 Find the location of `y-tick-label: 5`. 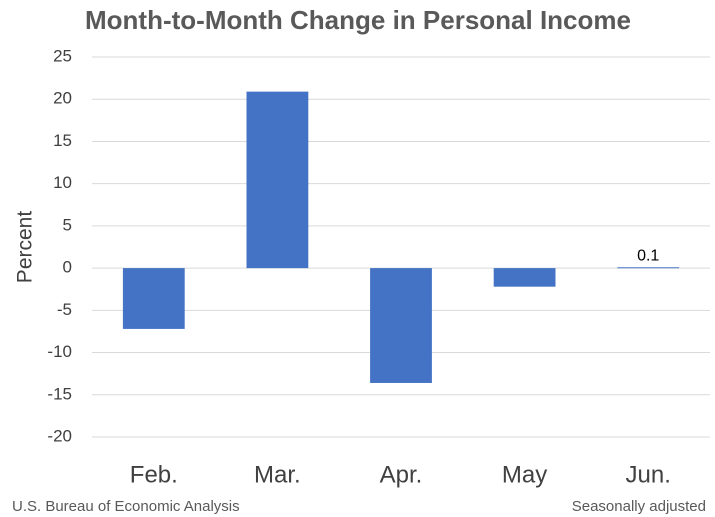

y-tick-label: 5 is located at coordinates (67, 224).